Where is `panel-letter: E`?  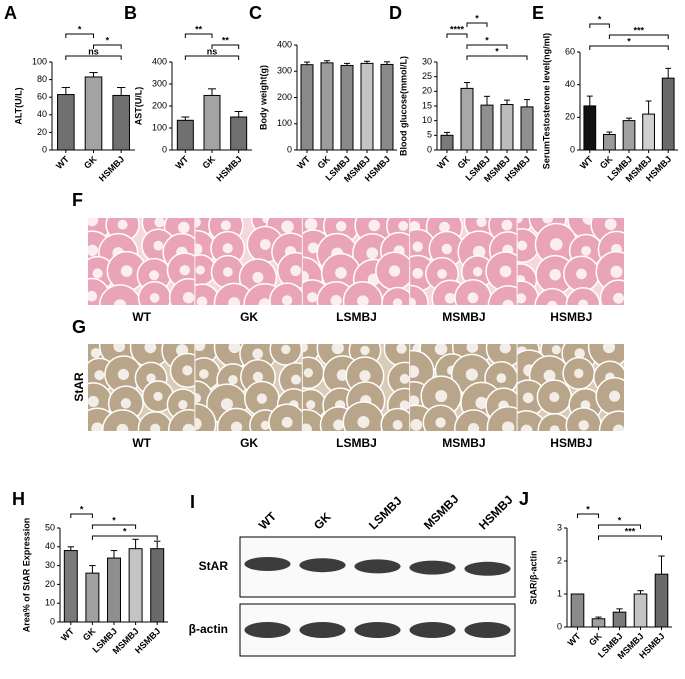
panel-letter: E is located at coordinates (538, 13).